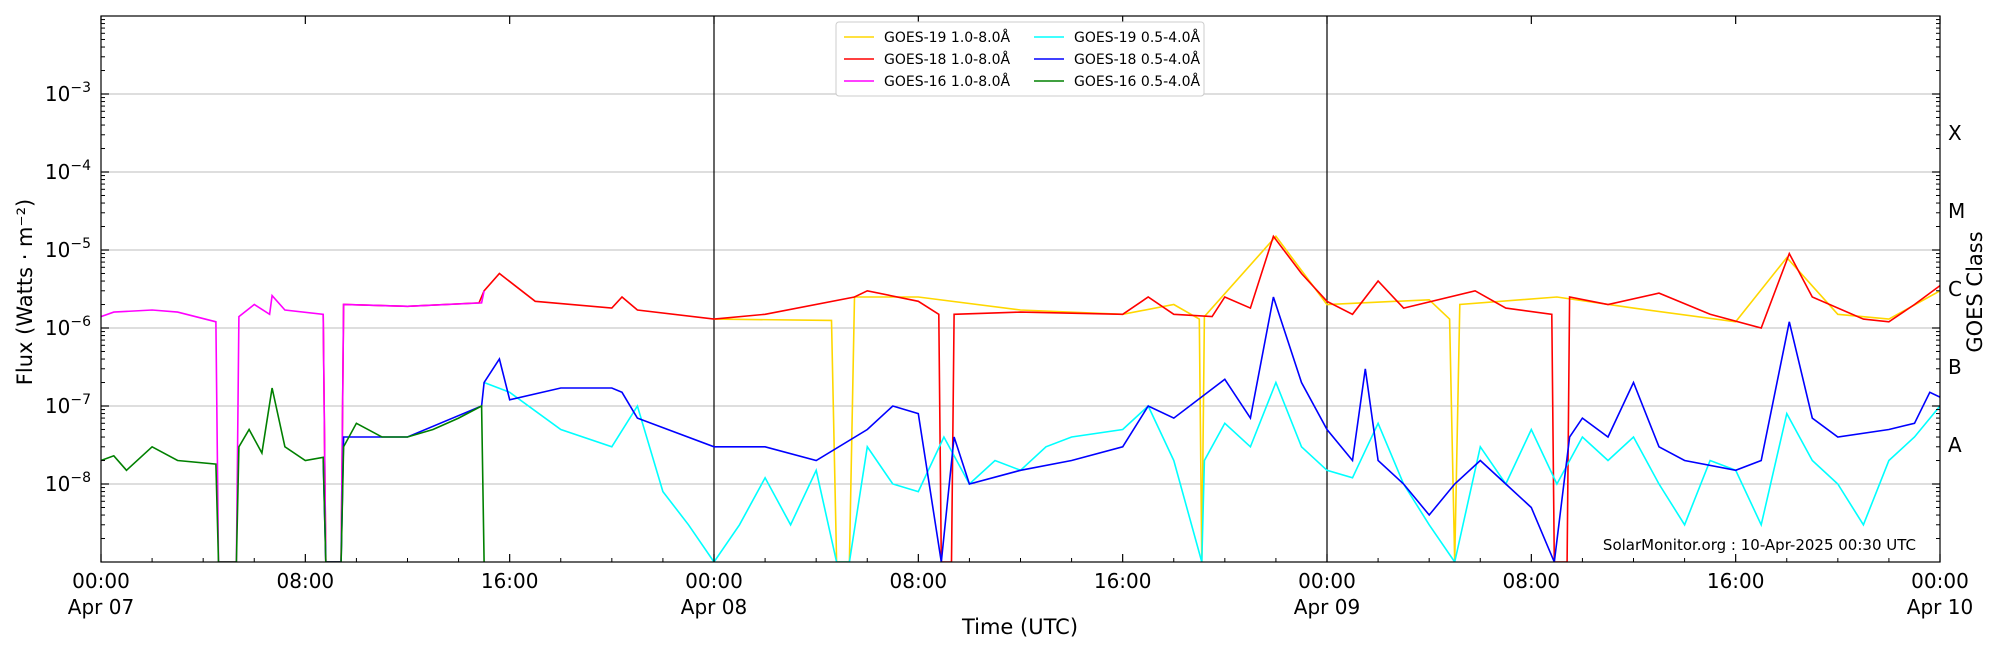  I want to click on y-tick-label: 10⁻³, so click(68, 93).